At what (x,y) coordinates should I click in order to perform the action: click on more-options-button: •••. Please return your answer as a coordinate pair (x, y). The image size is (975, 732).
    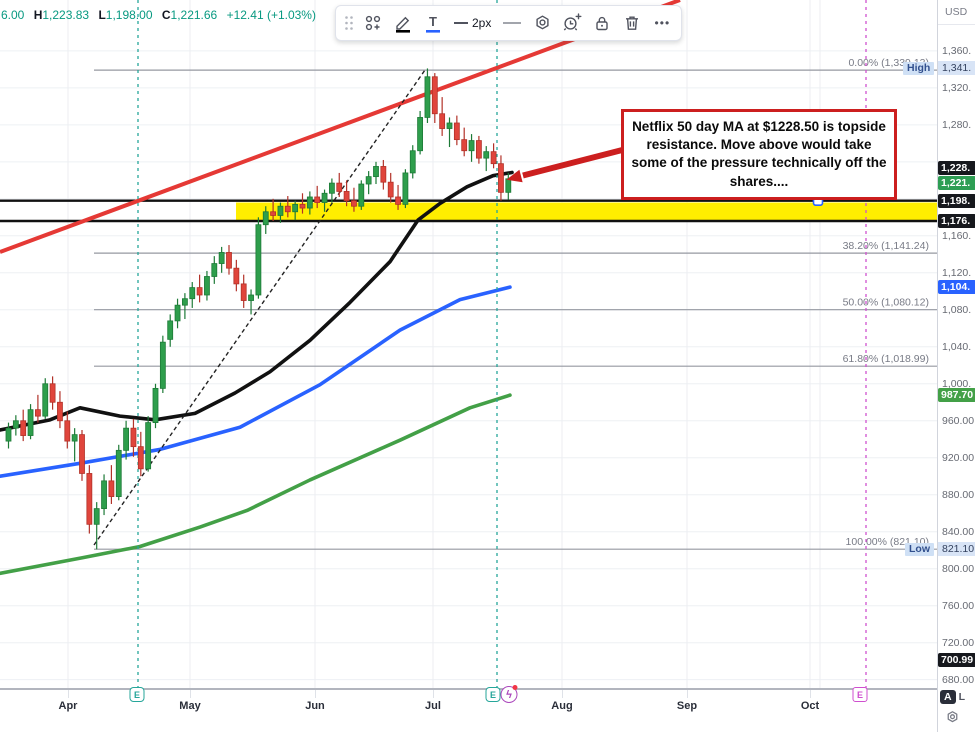
    Looking at the image, I should click on (662, 23).